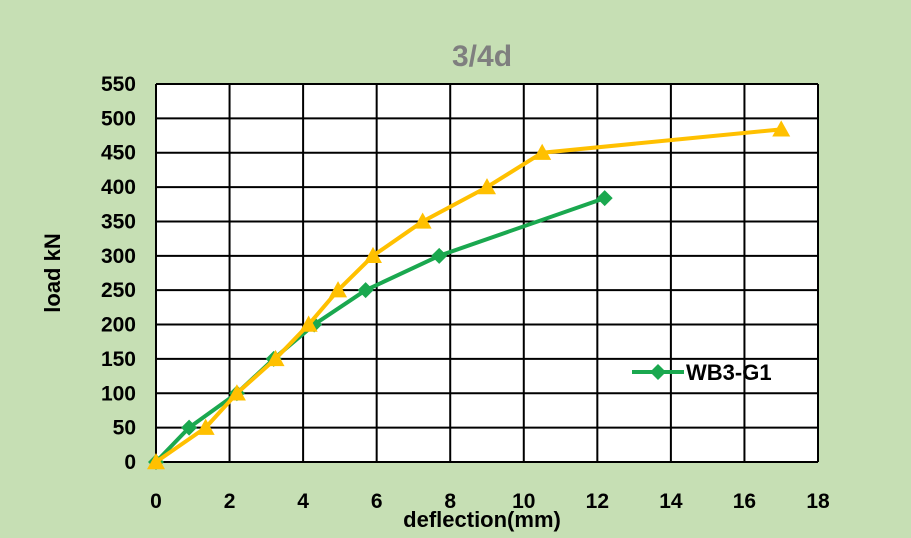 The image size is (911, 538). Describe the element at coordinates (118, 221) in the screenshot. I see `y-tick-label: 350` at that location.